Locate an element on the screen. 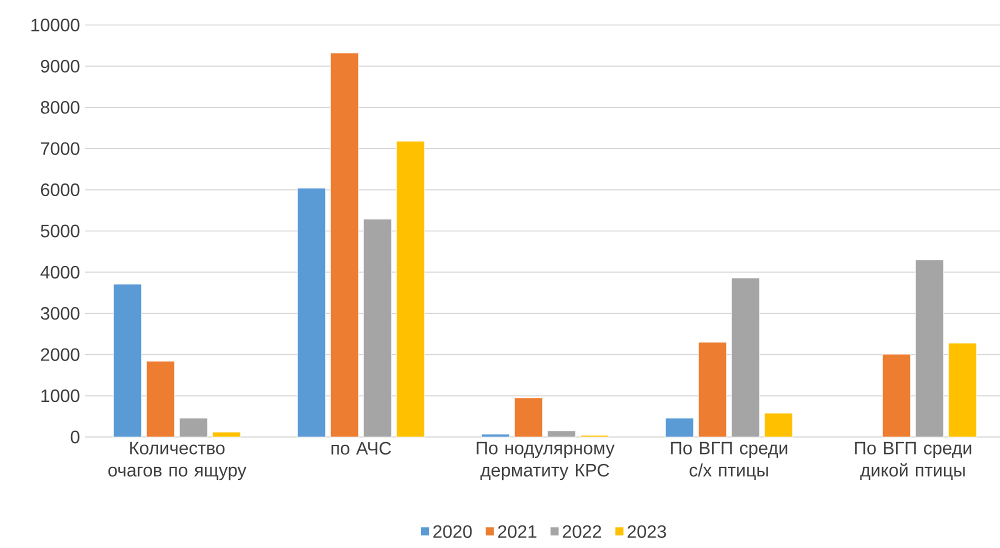 This screenshot has width=1000, height=548. legend-label: 2023 is located at coordinates (647, 531).